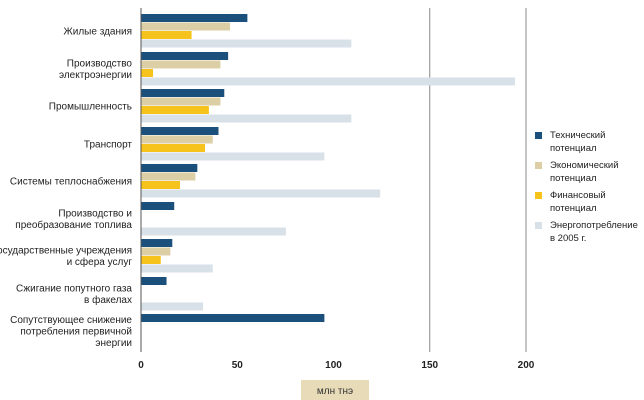  I want to click on bar-cat2-series4, so click(328, 81).